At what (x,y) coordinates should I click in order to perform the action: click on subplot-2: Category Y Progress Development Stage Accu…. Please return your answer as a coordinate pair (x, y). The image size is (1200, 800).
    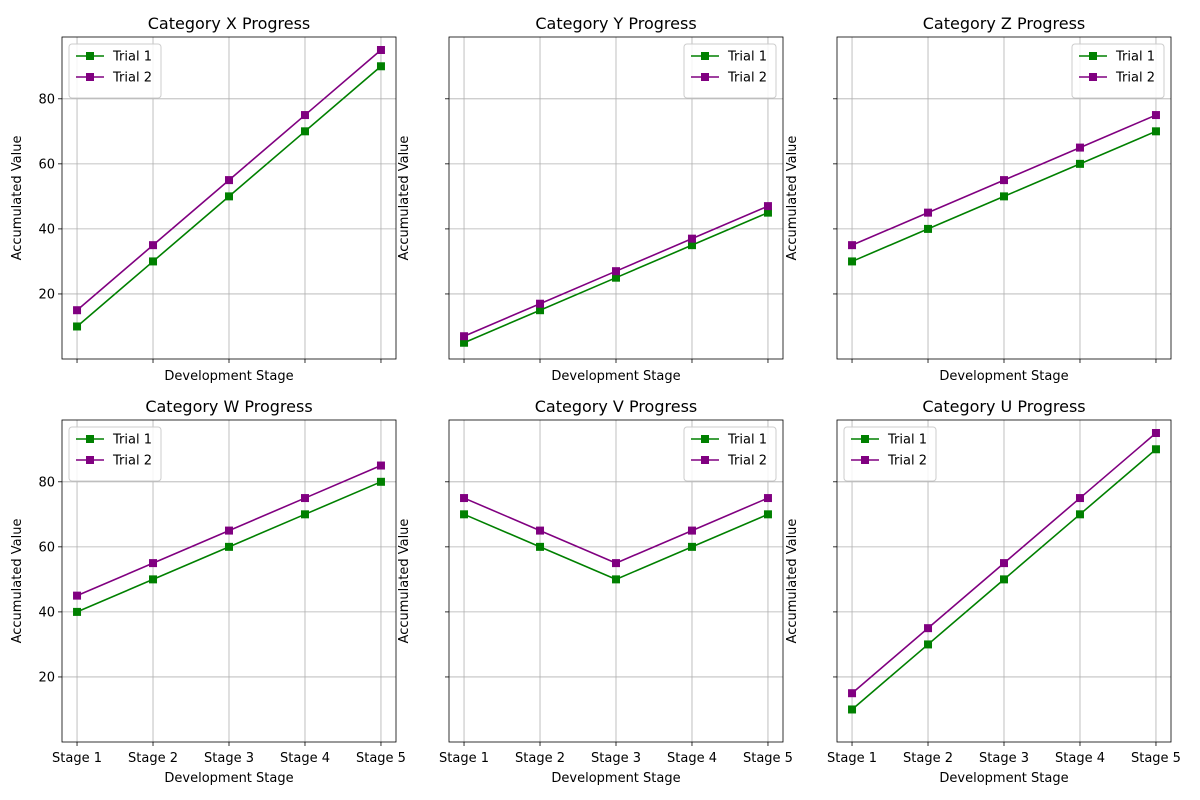
    Looking at the image, I should click on (590, 199).